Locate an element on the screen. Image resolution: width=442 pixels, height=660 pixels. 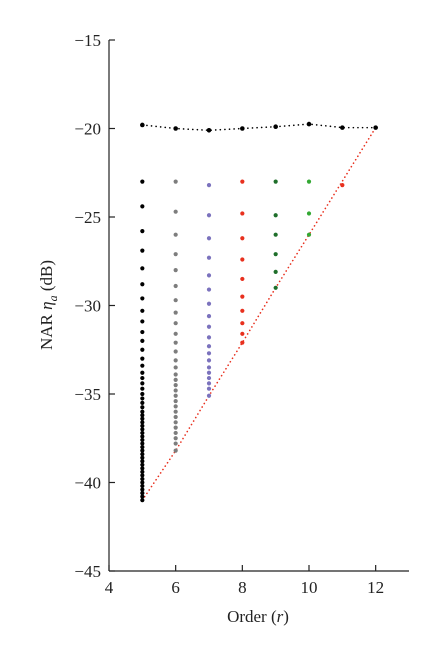
y-tick-label: −15 is located at coordinates (87, 40).